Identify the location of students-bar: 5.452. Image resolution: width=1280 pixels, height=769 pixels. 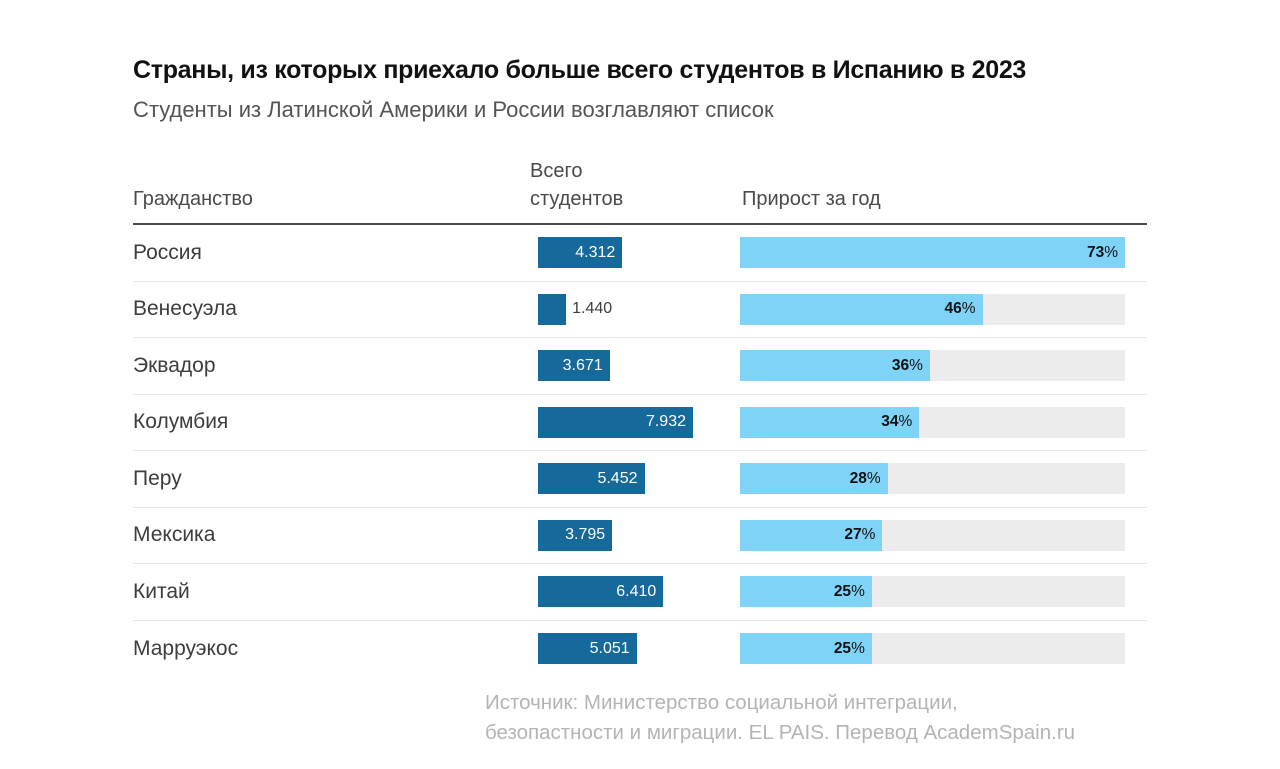
(591, 479).